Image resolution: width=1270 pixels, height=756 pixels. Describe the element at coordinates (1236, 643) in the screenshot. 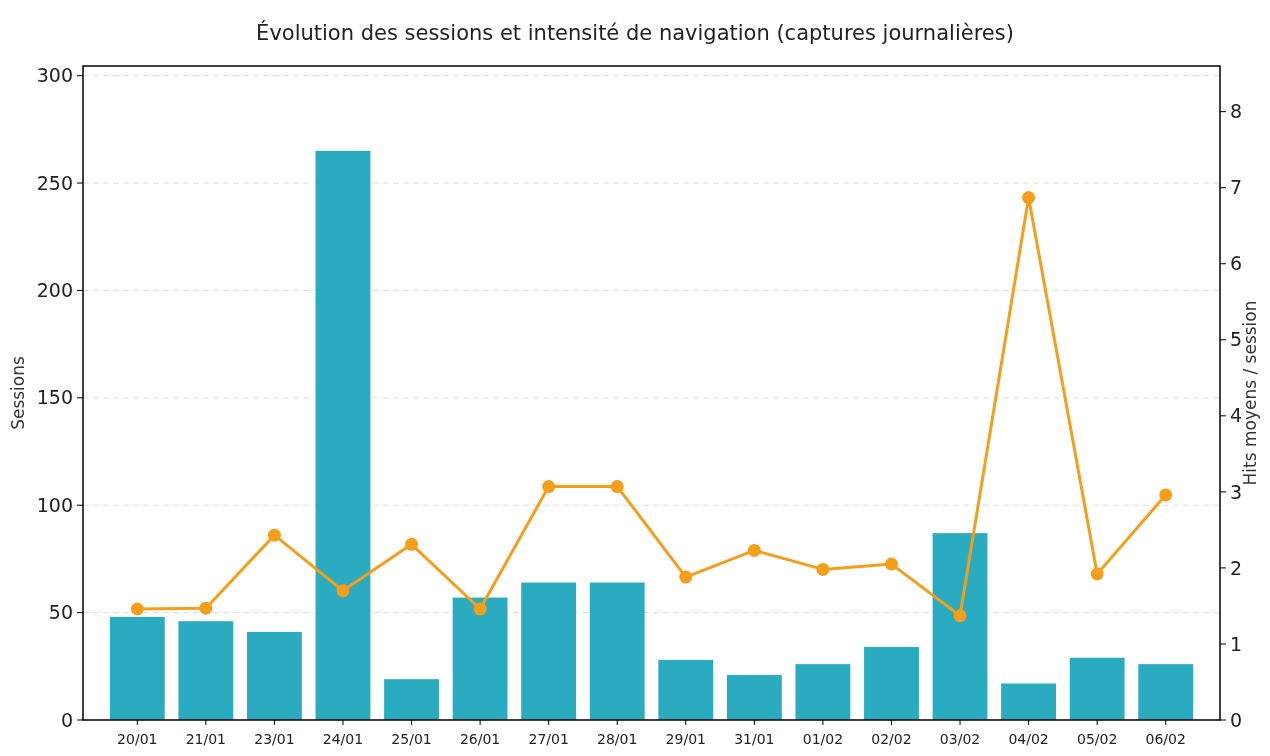

I see `y2-tick-label: 1` at that location.